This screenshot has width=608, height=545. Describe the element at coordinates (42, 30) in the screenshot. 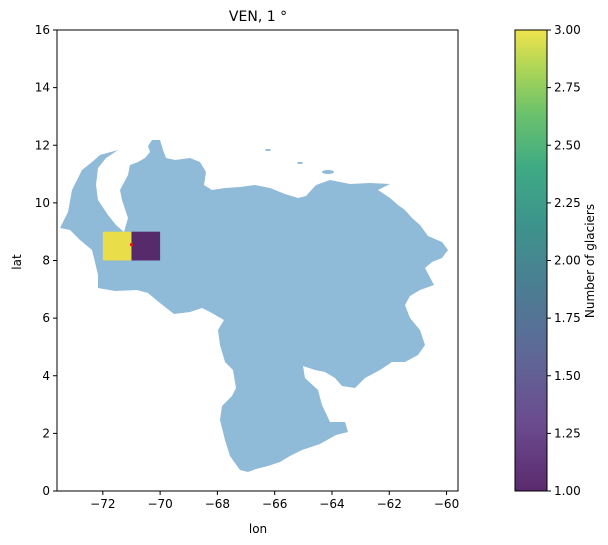

I see `y-tick-label: 16` at that location.